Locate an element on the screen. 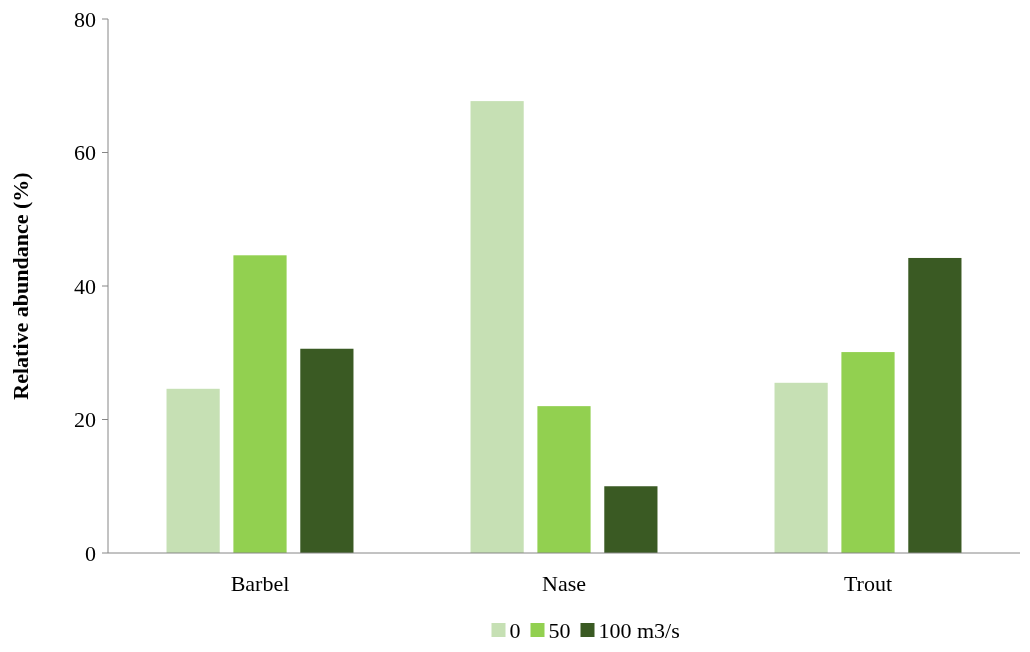  y-tick-label: 60 is located at coordinates (85, 153).